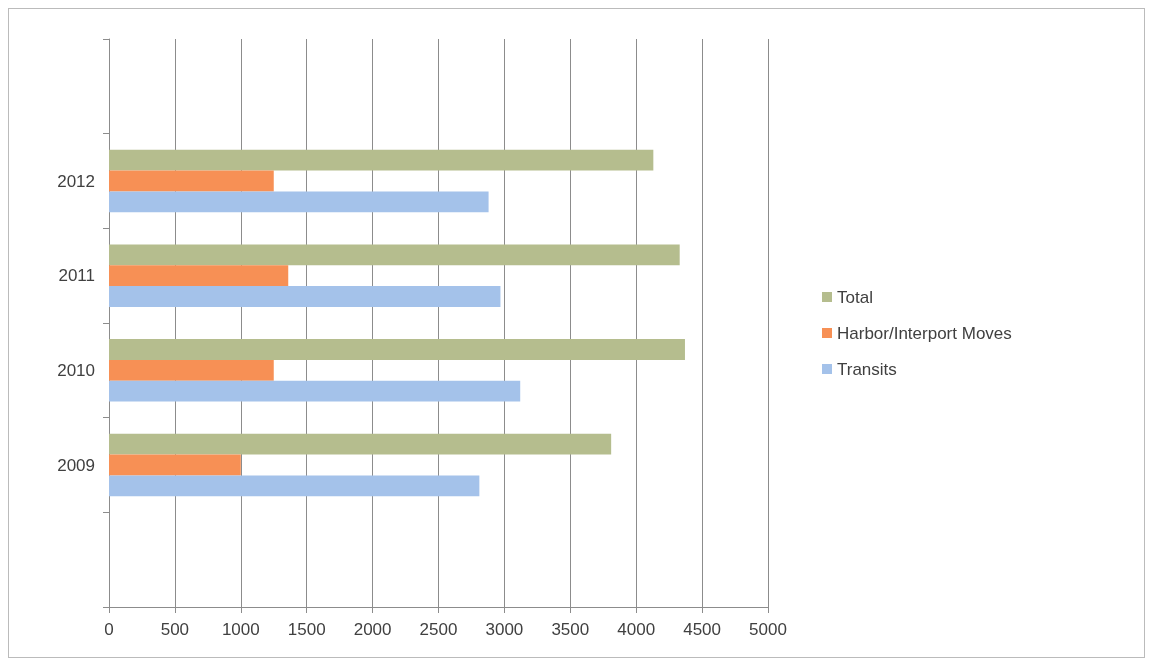 The width and height of the screenshot is (1153, 666). Describe the element at coordinates (867, 369) in the screenshot. I see `legend-label: Transits` at that location.